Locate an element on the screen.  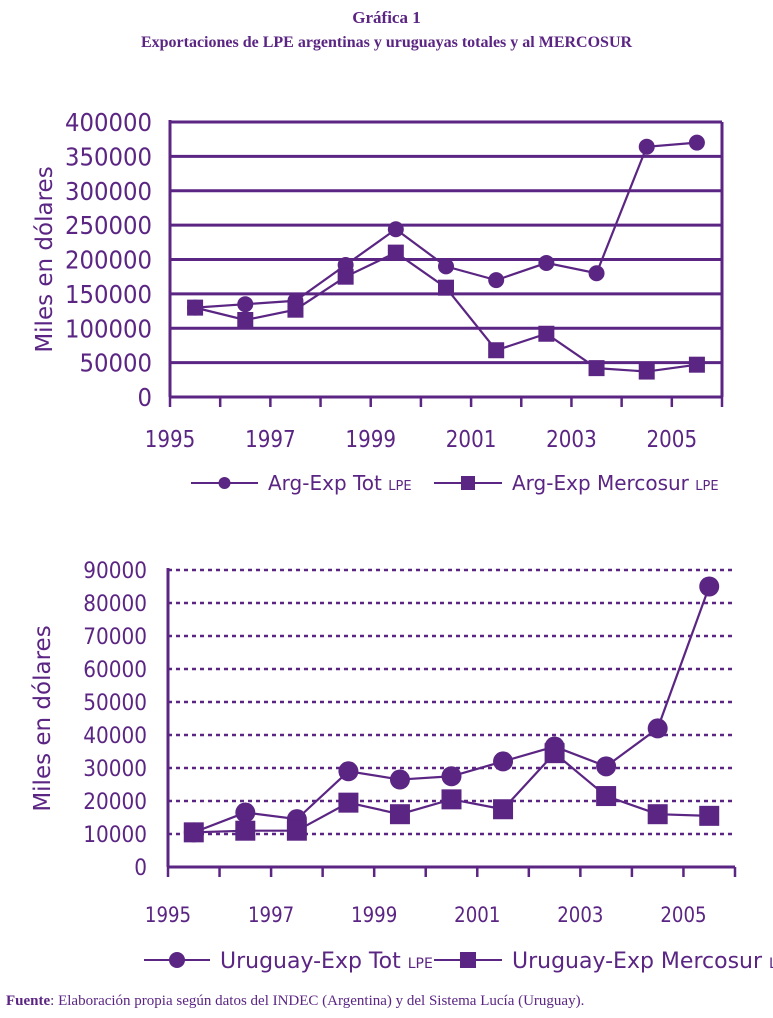
y-tick-label: 250000 is located at coordinates (108, 225).